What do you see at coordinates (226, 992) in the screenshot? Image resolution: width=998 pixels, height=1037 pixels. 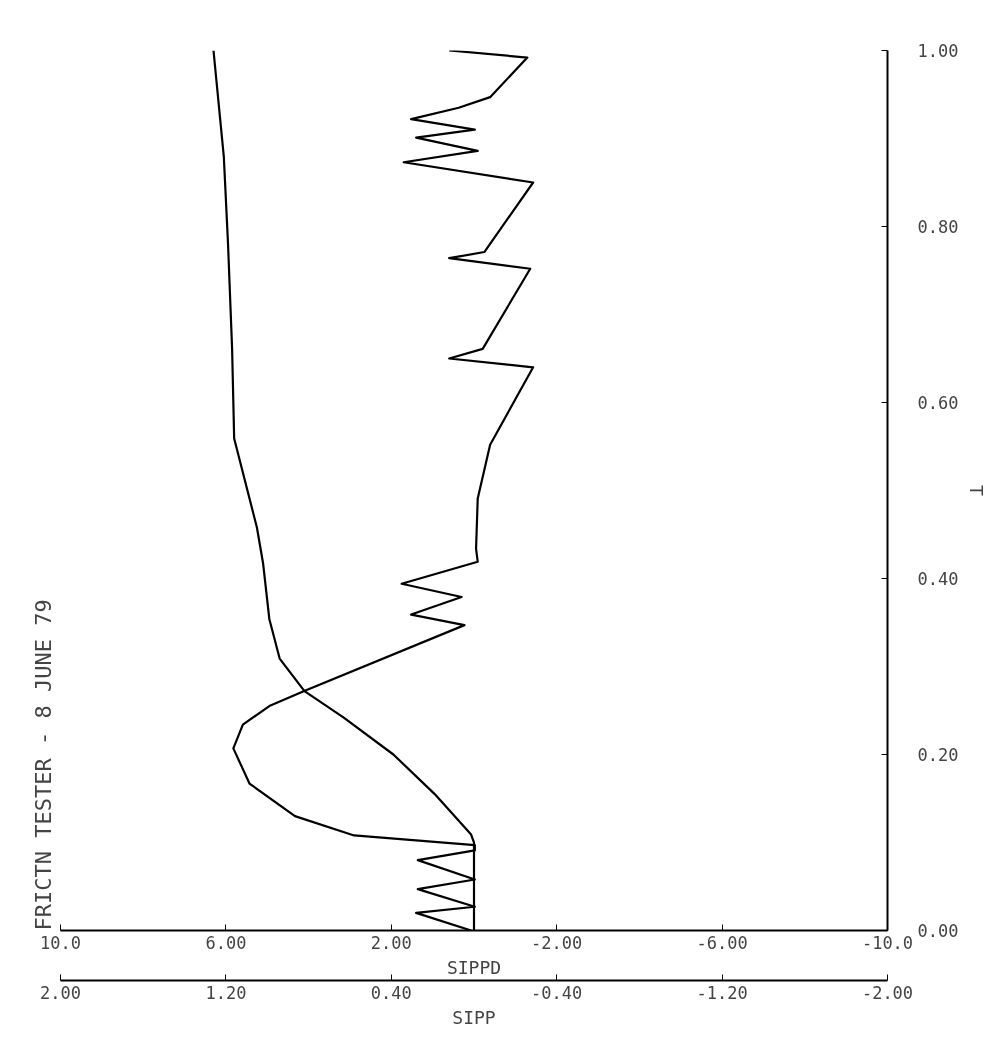 I see `x2-tick-label: 1.20` at bounding box center [226, 992].